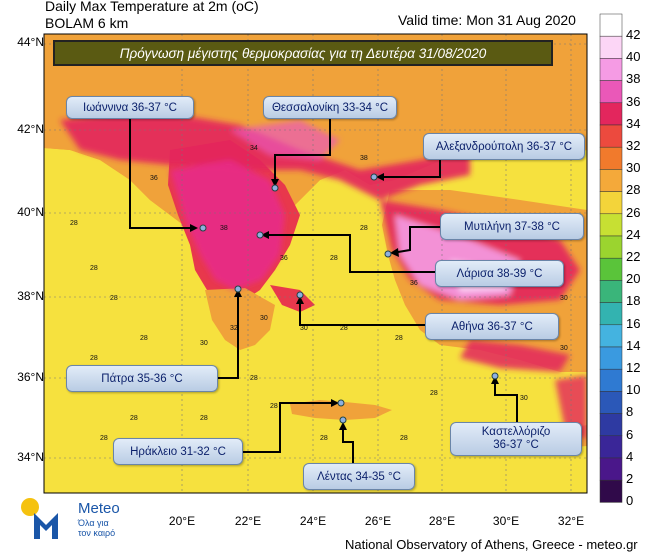 The width and height of the screenshot is (650, 555). Describe the element at coordinates (254, 148) in the screenshot. I see `svg-text: 34` at that location.